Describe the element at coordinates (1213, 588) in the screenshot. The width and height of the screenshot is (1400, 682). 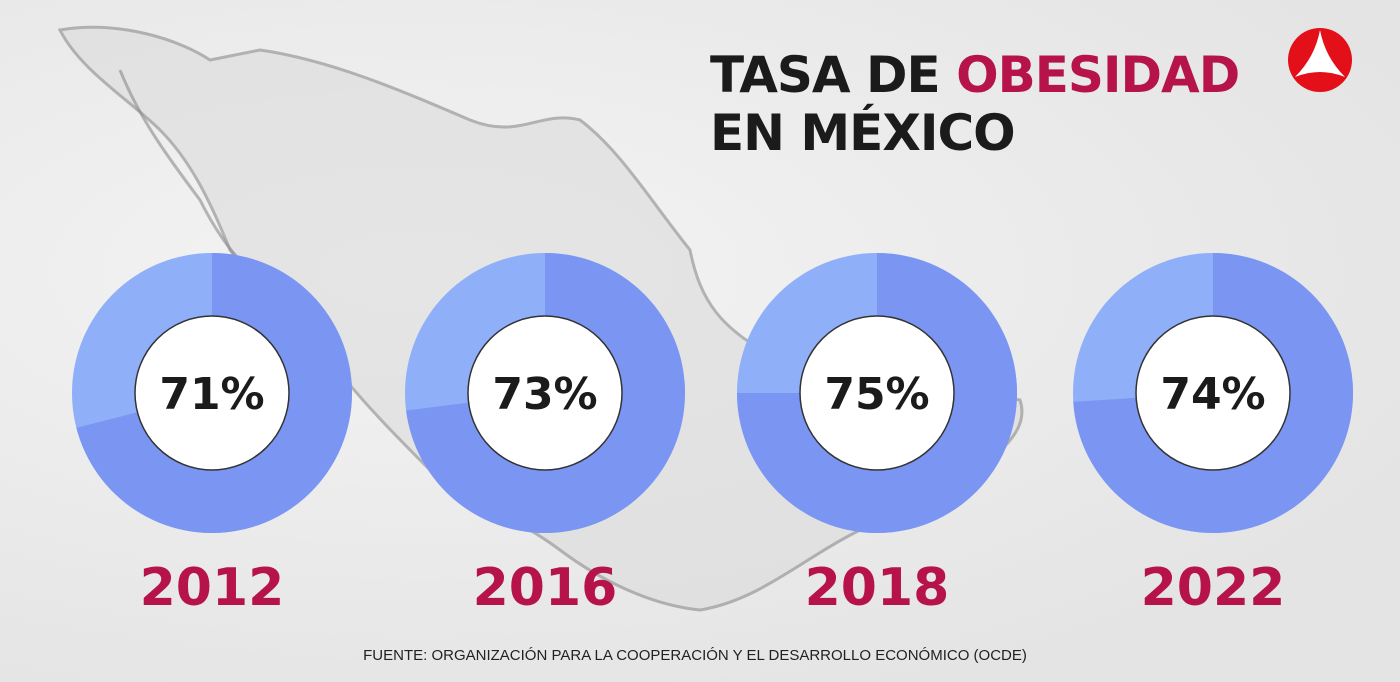
I see `year-label: 2022` at that location.